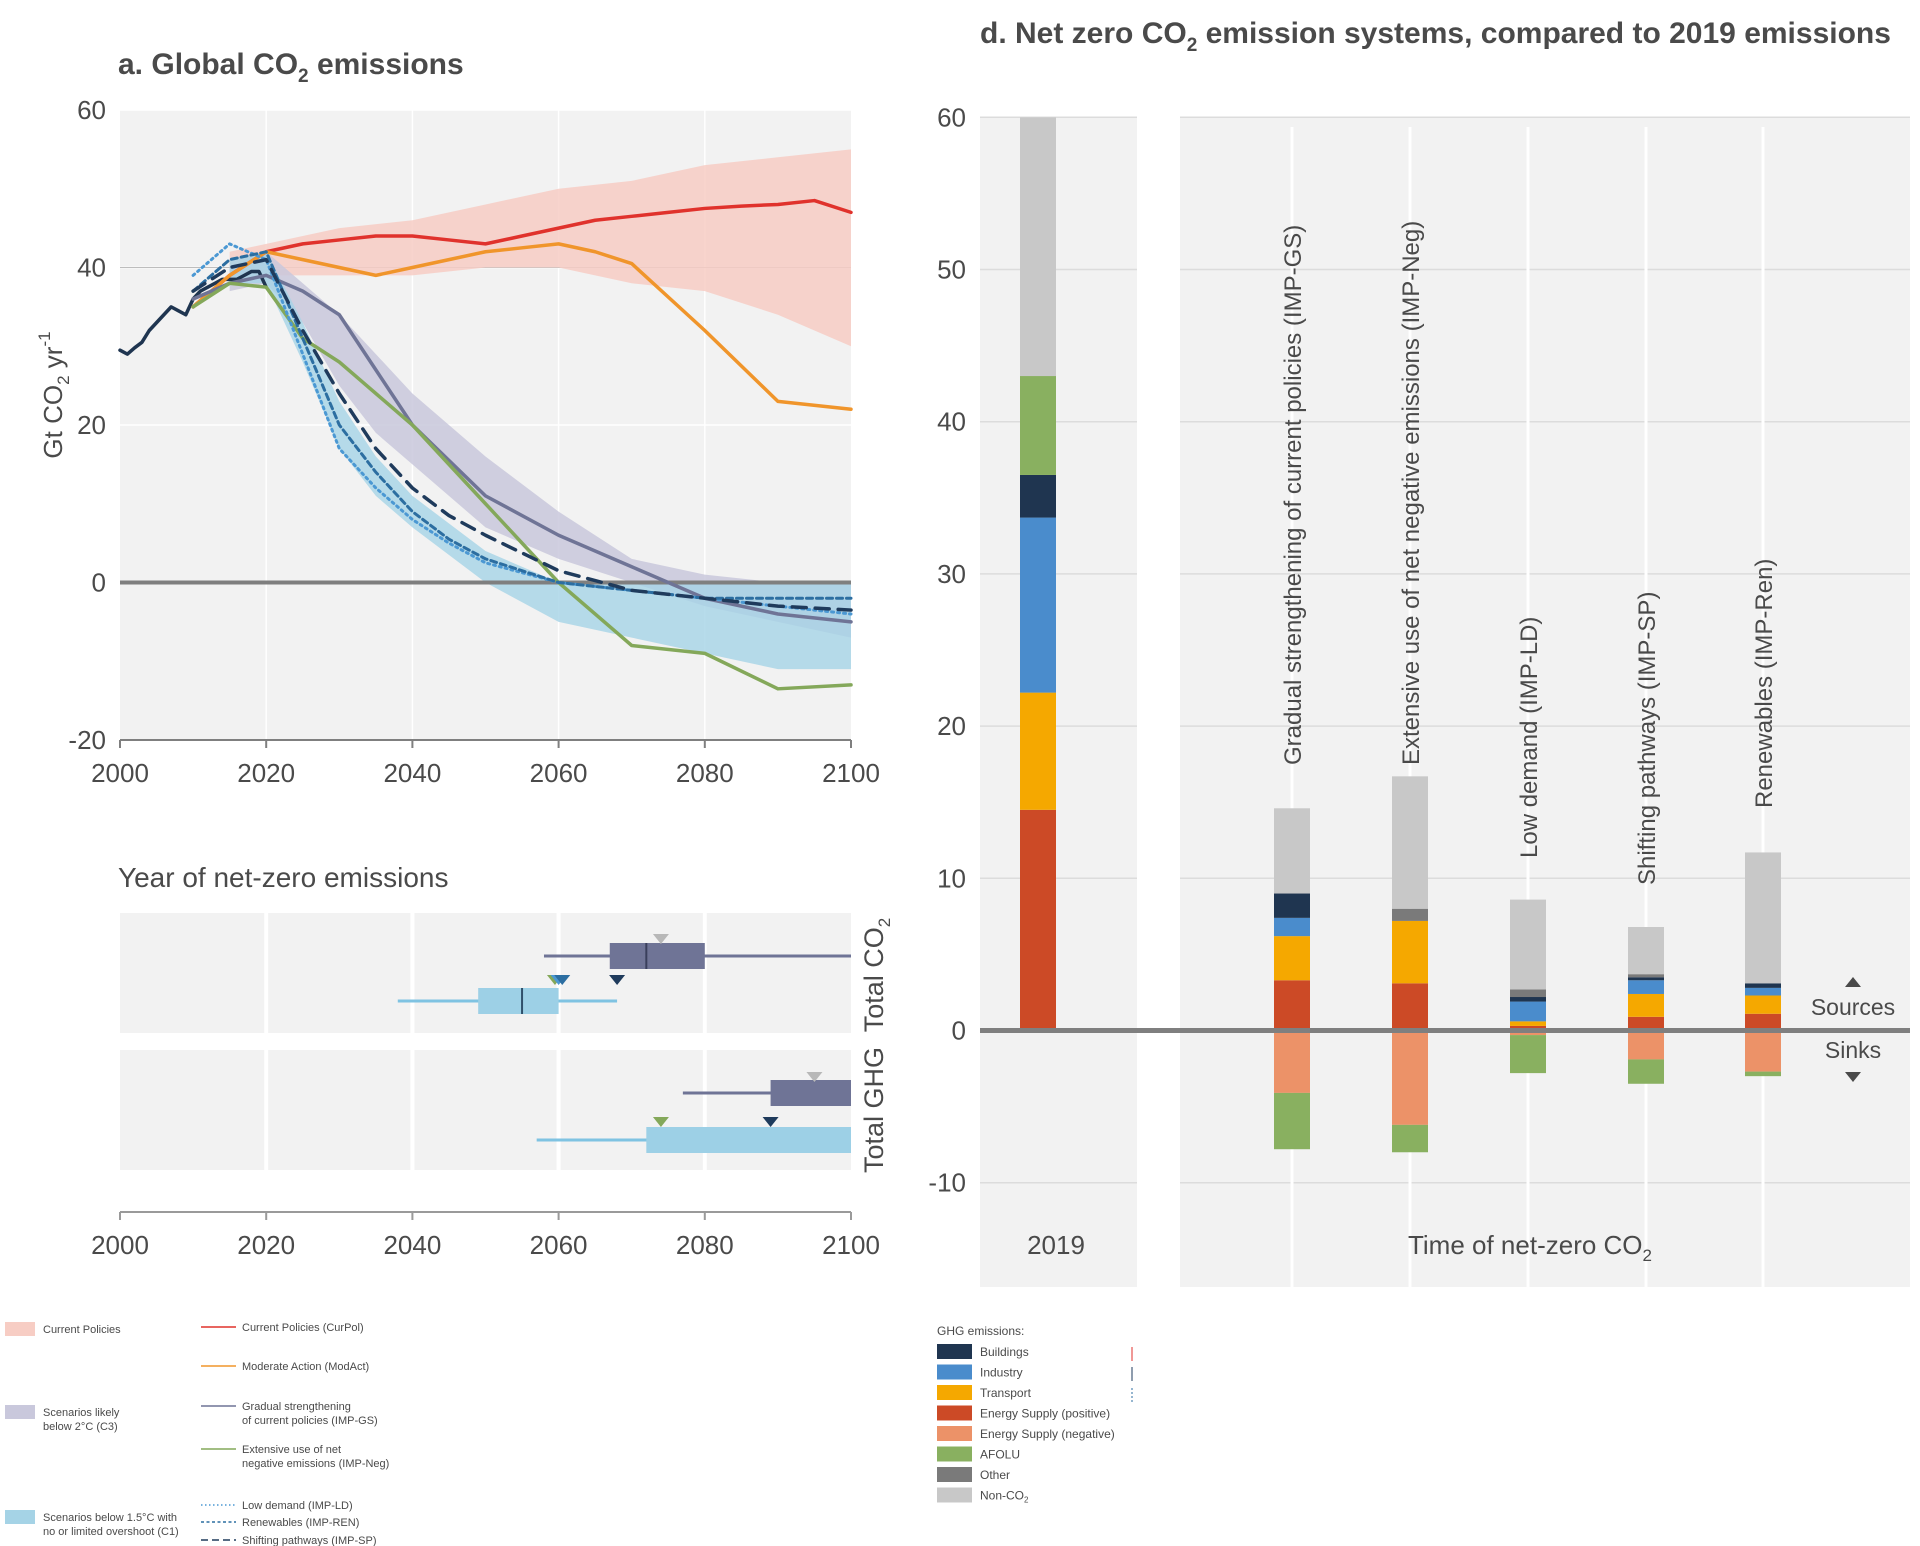  What do you see at coordinates (1647, 738) in the screenshot?
I see `bar-category-label: Shifting pathways (IMP-SP)` at bounding box center [1647, 738].